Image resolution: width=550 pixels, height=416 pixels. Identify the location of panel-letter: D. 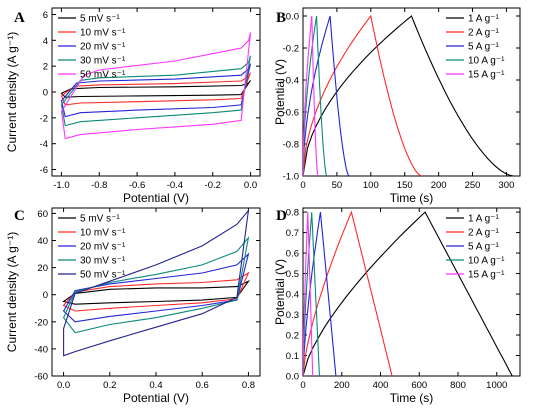
(281, 216).